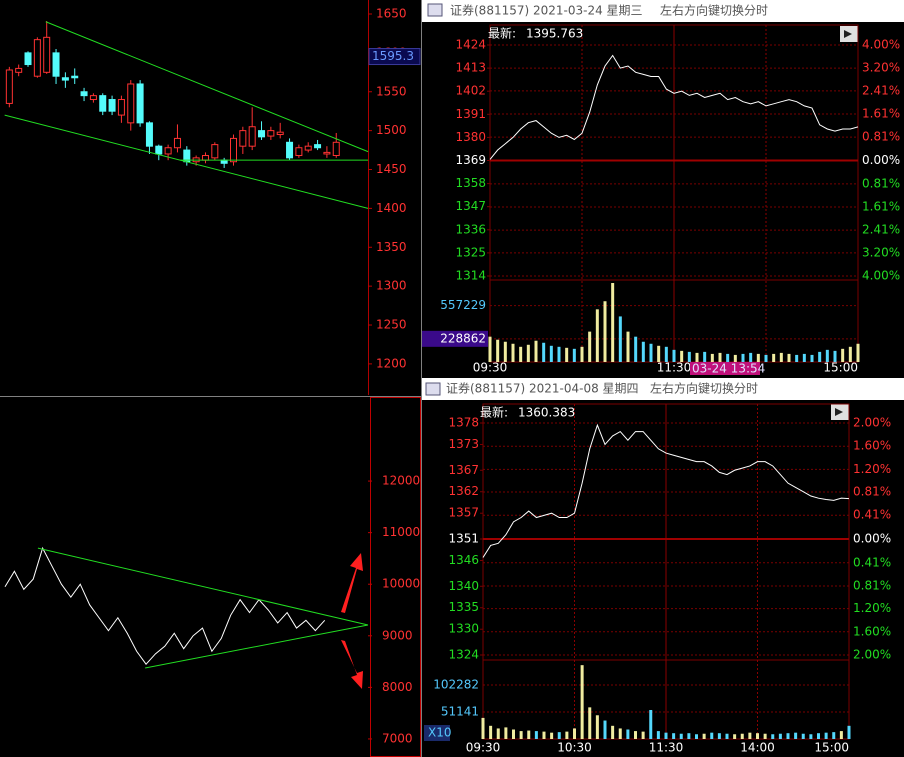 This screenshot has height=757, width=904. What do you see at coordinates (831, 748) in the screenshot?
I see `x-tick-label: 15:00` at bounding box center [831, 748].